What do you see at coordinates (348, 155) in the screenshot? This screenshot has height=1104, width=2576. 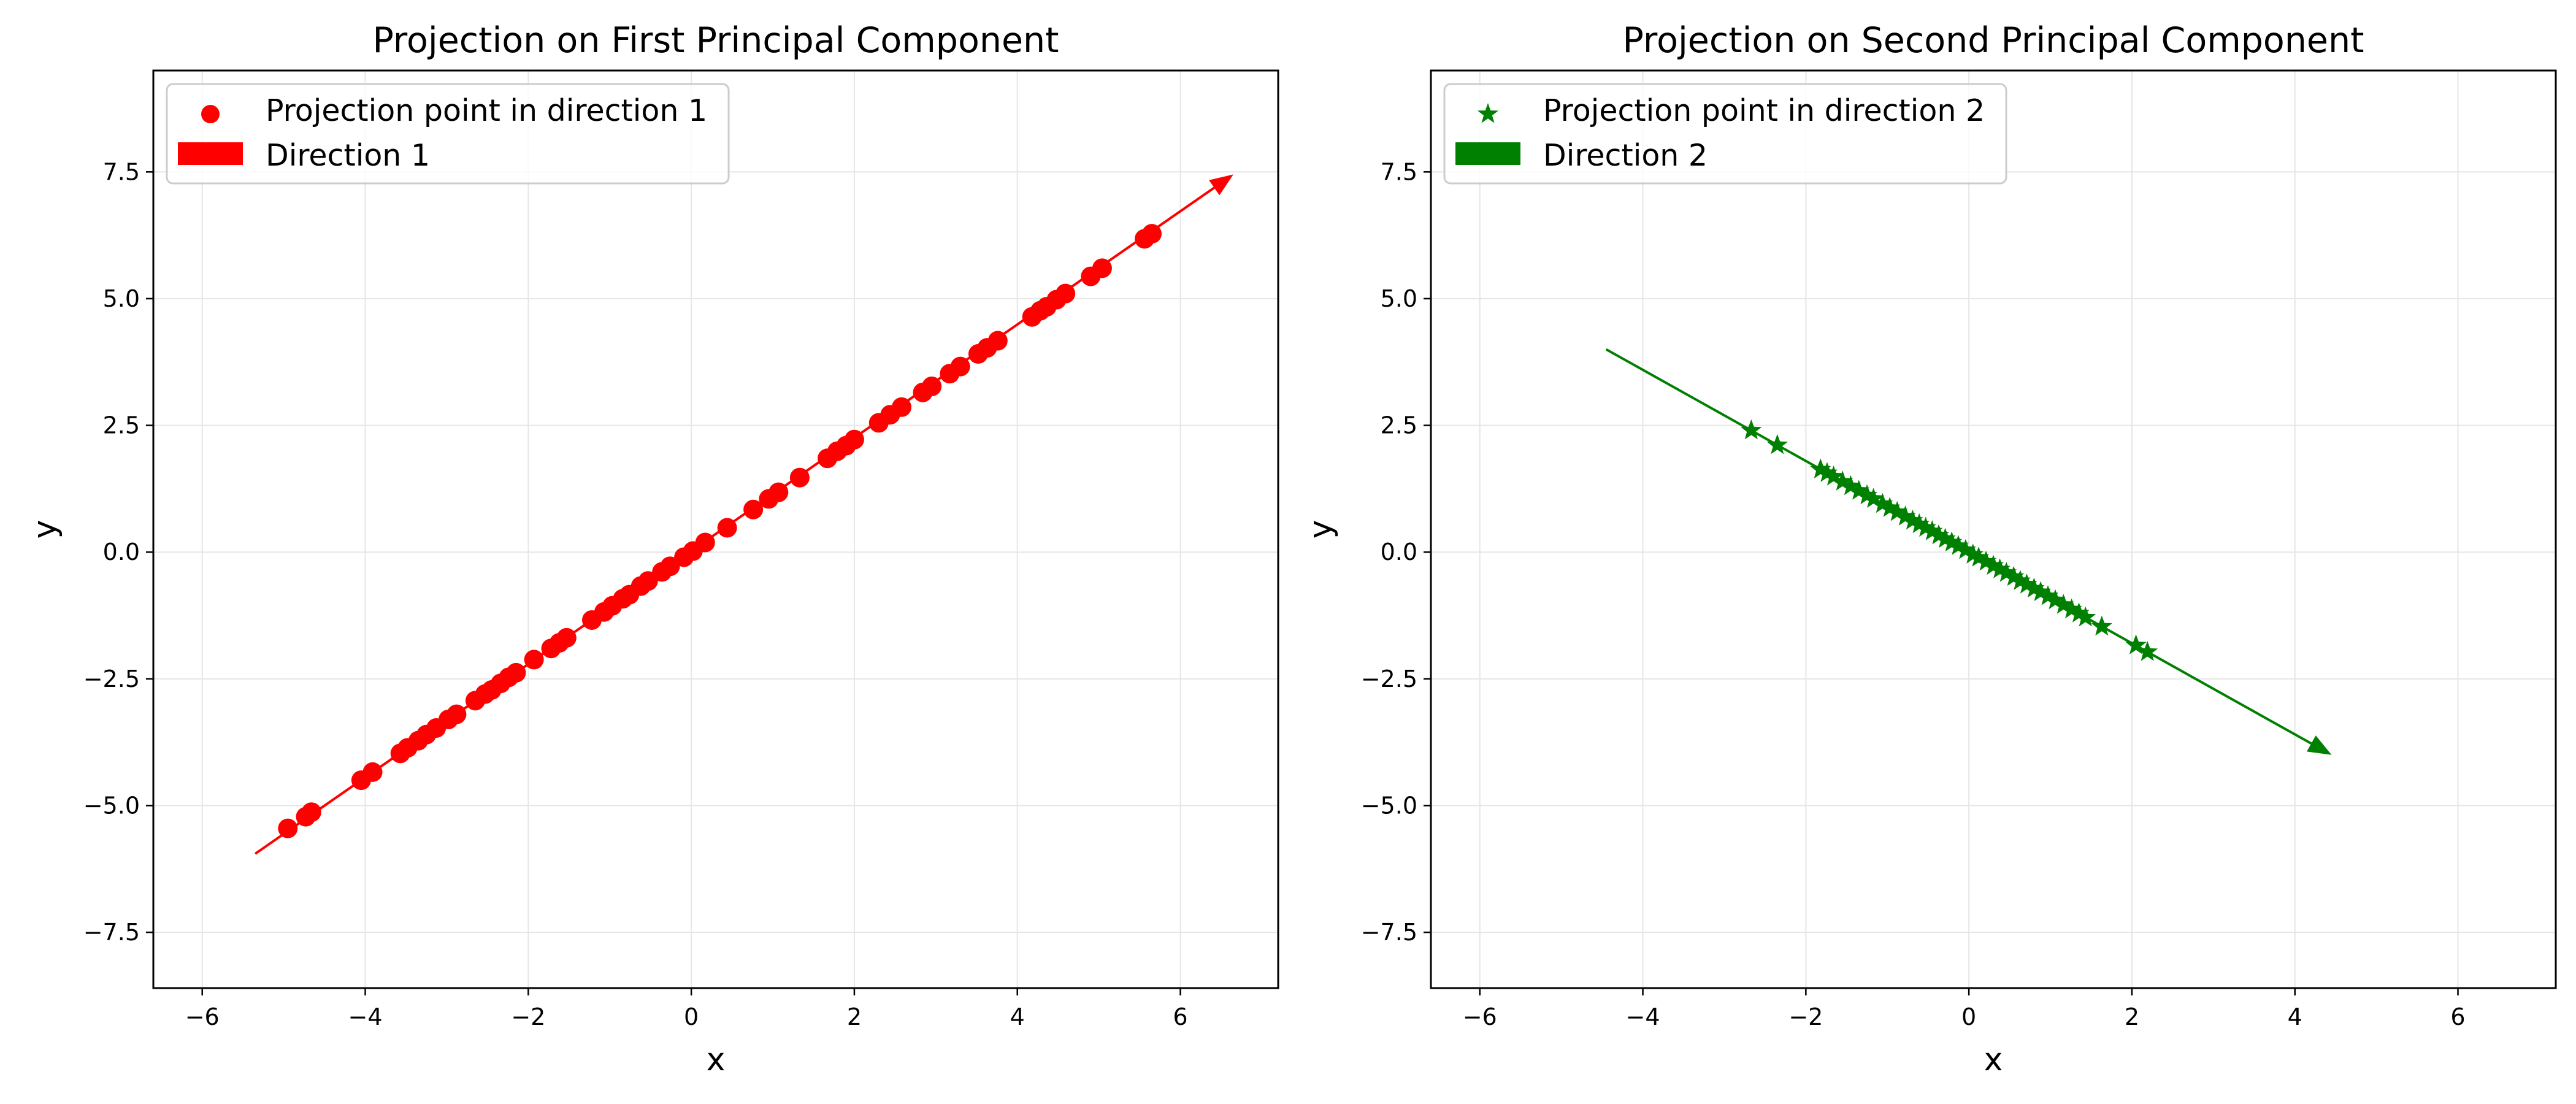 I see `legend-label-direction: Direction 1` at bounding box center [348, 155].